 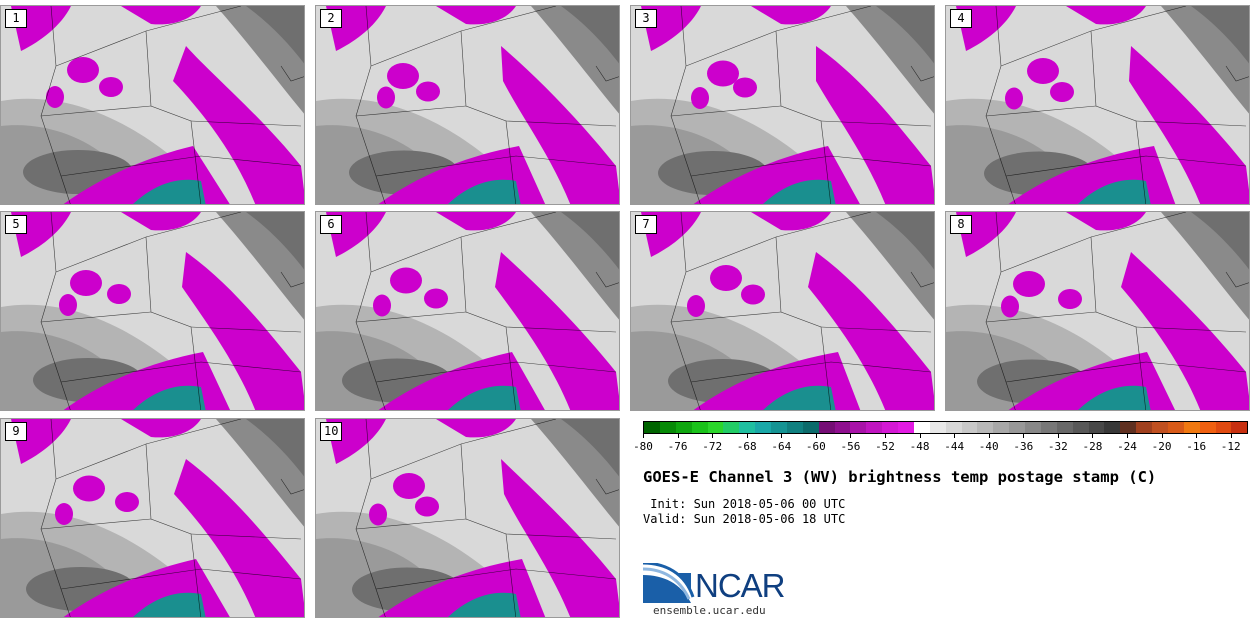 I want to click on colorbar-tick-label: -28, so click(x=1092, y=446).